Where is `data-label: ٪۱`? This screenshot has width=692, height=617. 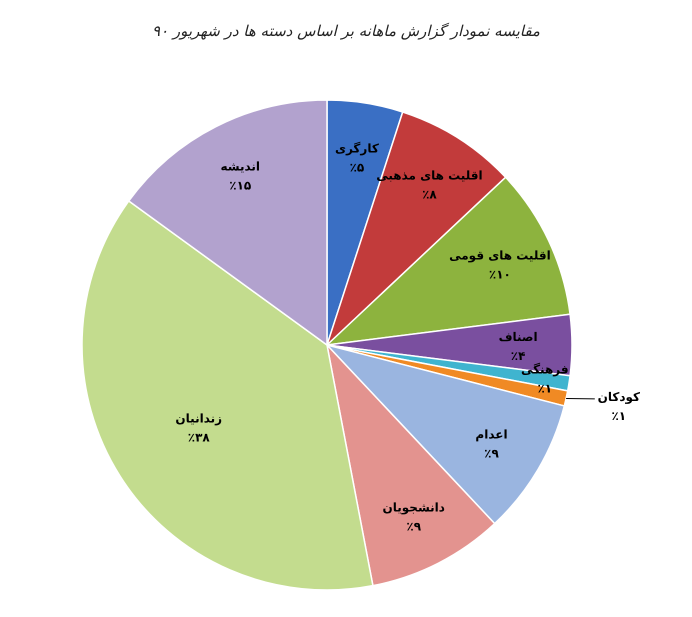
data-label: ٪۱ is located at coordinates (618, 415).